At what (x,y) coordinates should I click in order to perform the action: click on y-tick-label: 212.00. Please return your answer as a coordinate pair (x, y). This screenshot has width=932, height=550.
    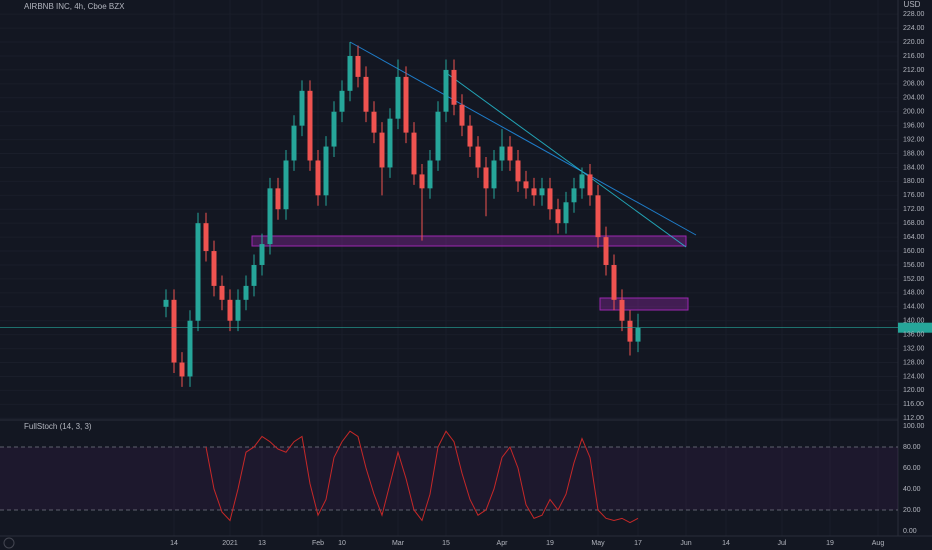
    Looking at the image, I should click on (914, 70).